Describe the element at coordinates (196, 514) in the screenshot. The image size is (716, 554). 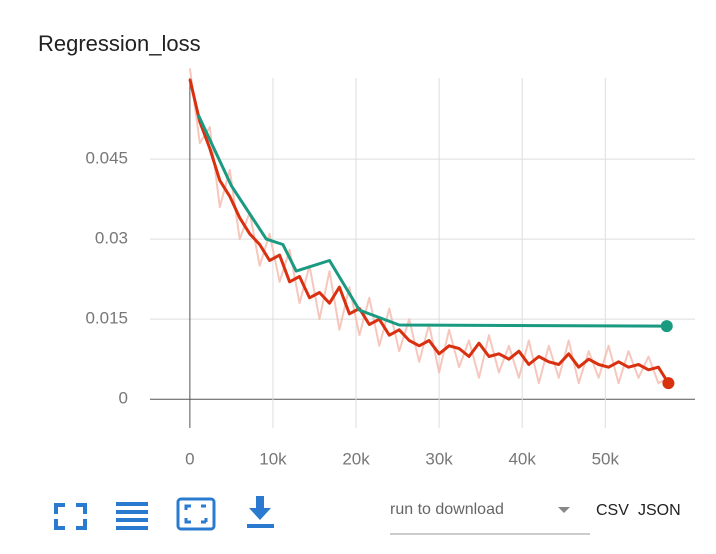
I see `fit-domain-button` at that location.